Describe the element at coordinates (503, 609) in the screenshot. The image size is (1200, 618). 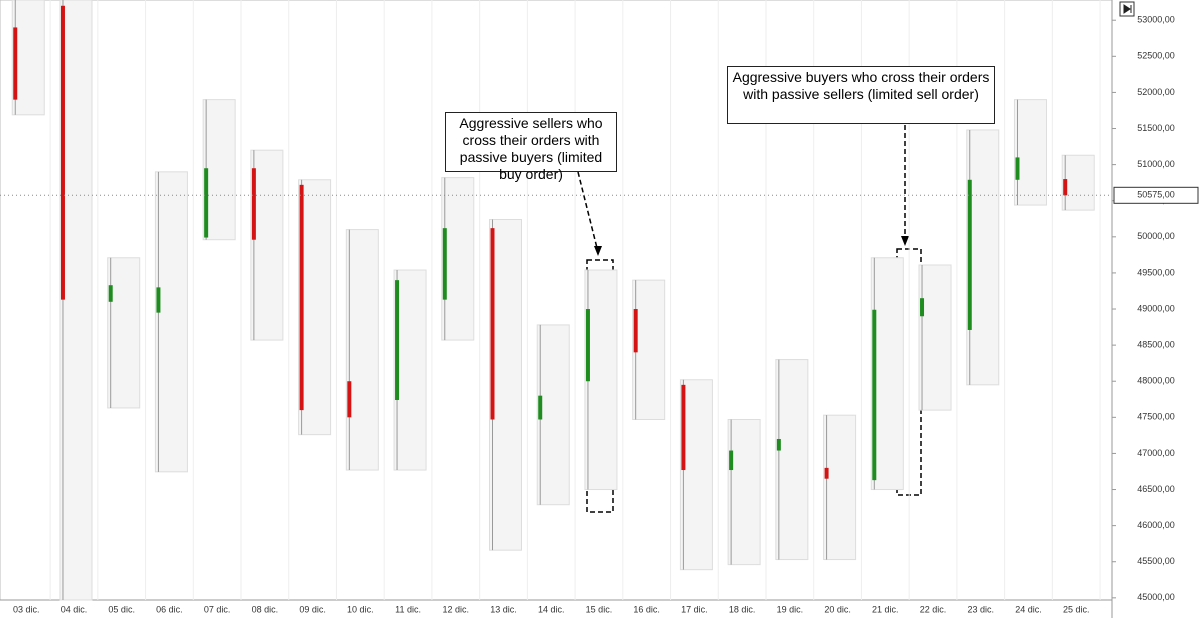
I see `x-tick-label: 13 dic.` at that location.